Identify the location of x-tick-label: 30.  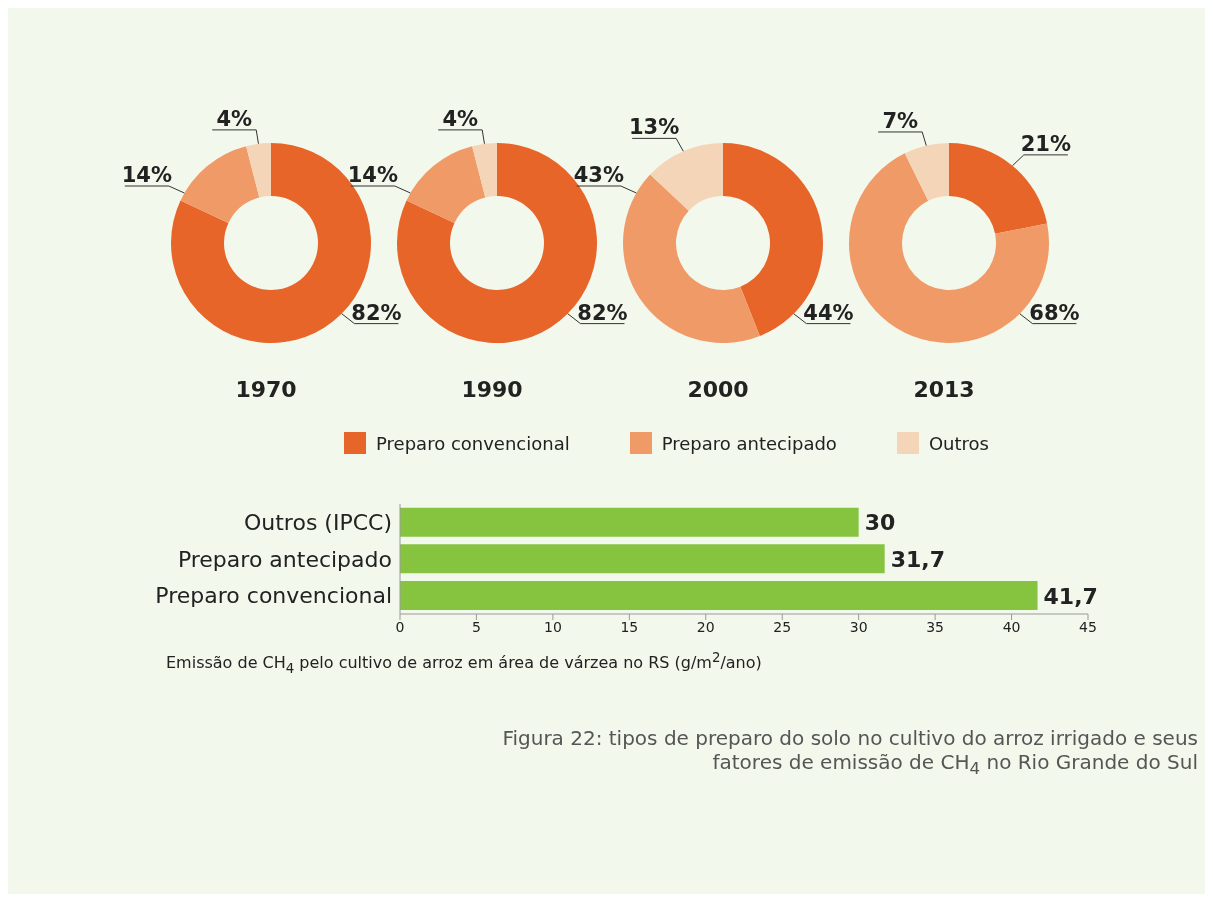
(858, 626).